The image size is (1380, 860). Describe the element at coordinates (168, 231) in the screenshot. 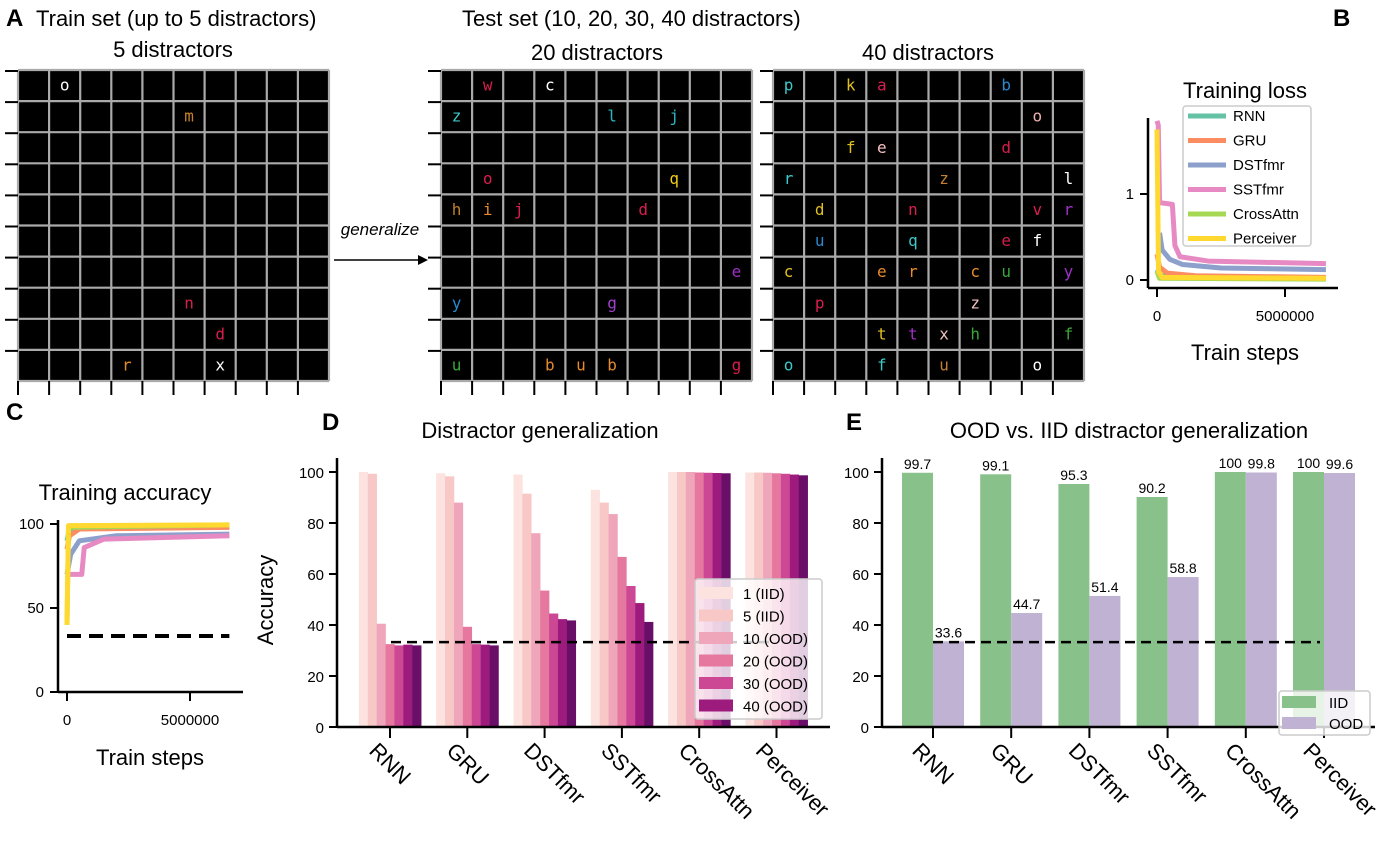

I see `letter-grid: o m n d r x` at that location.